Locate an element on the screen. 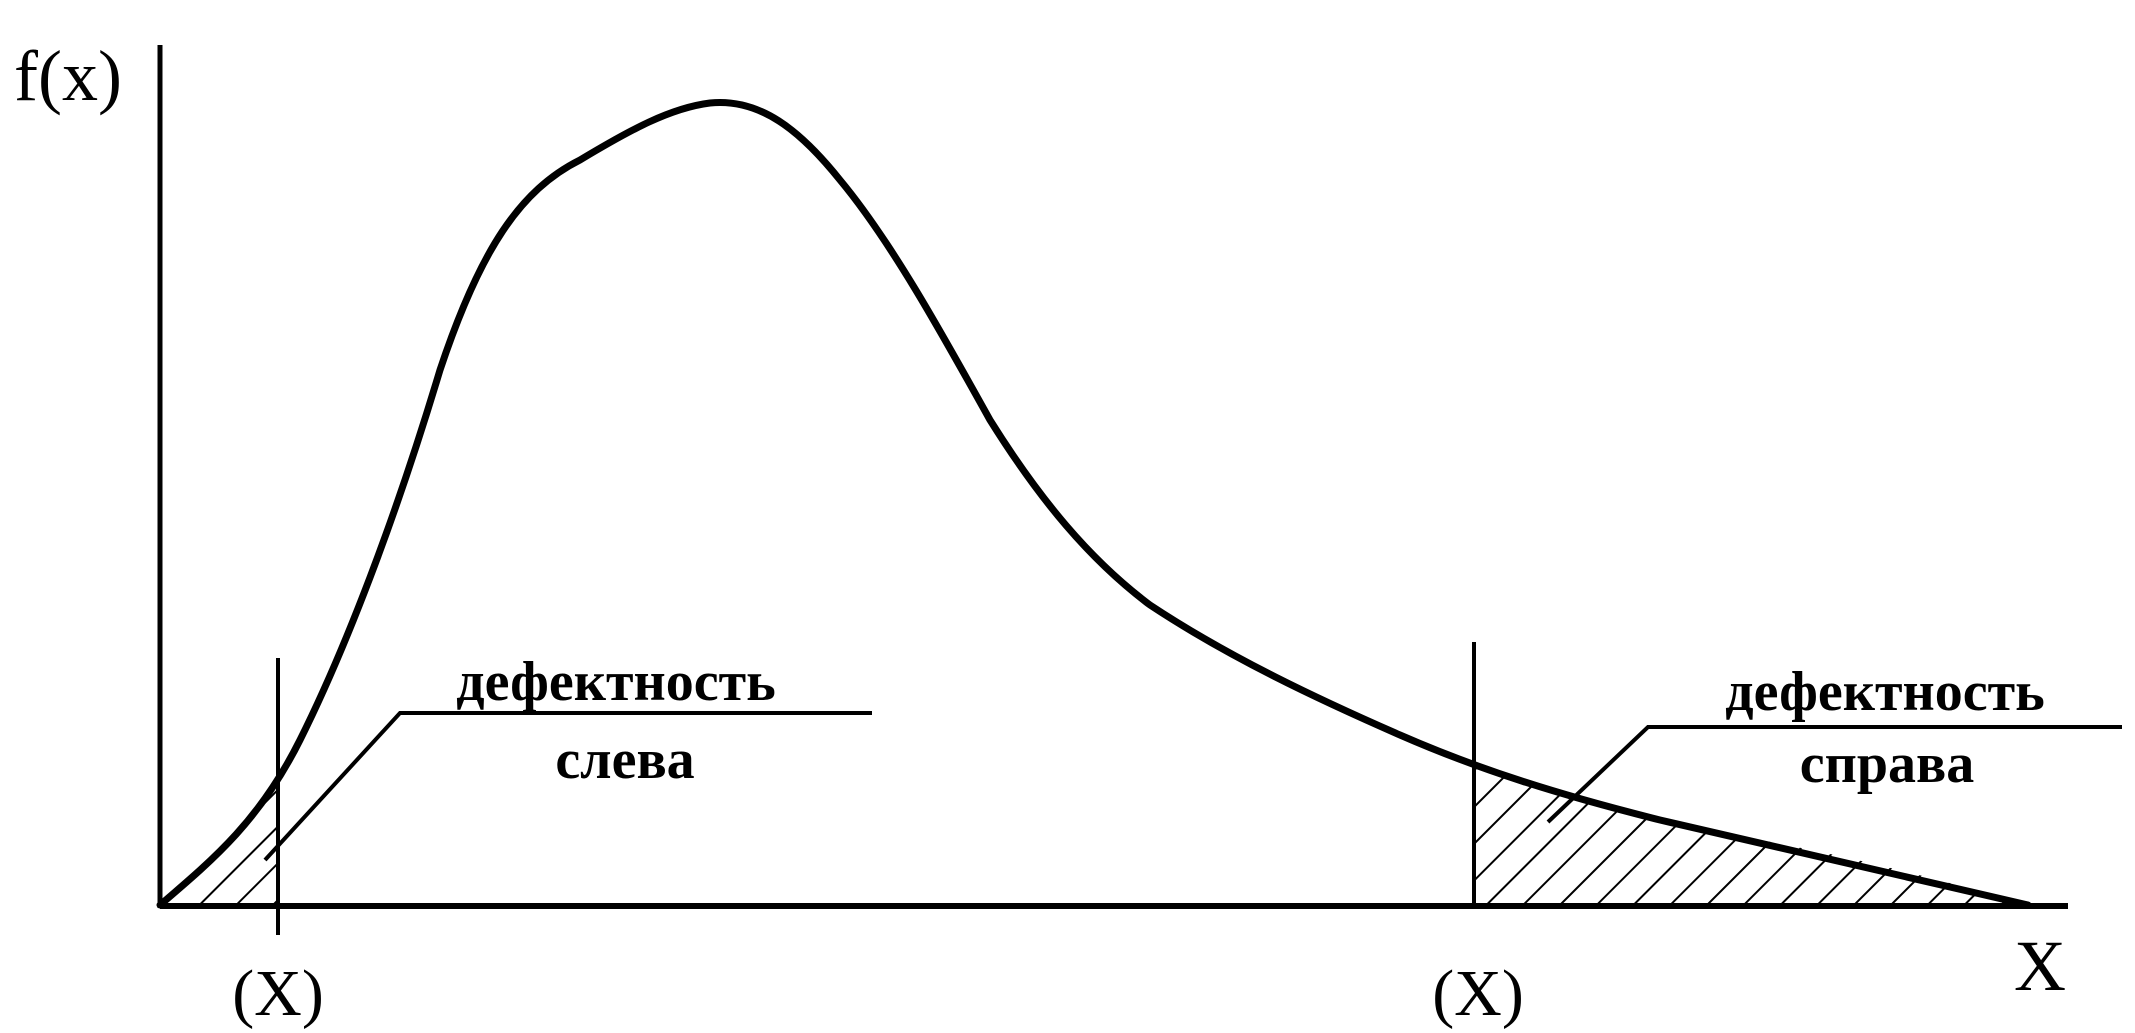 The width and height of the screenshot is (2135, 1033). left-defect-region is located at coordinates (219, 842).